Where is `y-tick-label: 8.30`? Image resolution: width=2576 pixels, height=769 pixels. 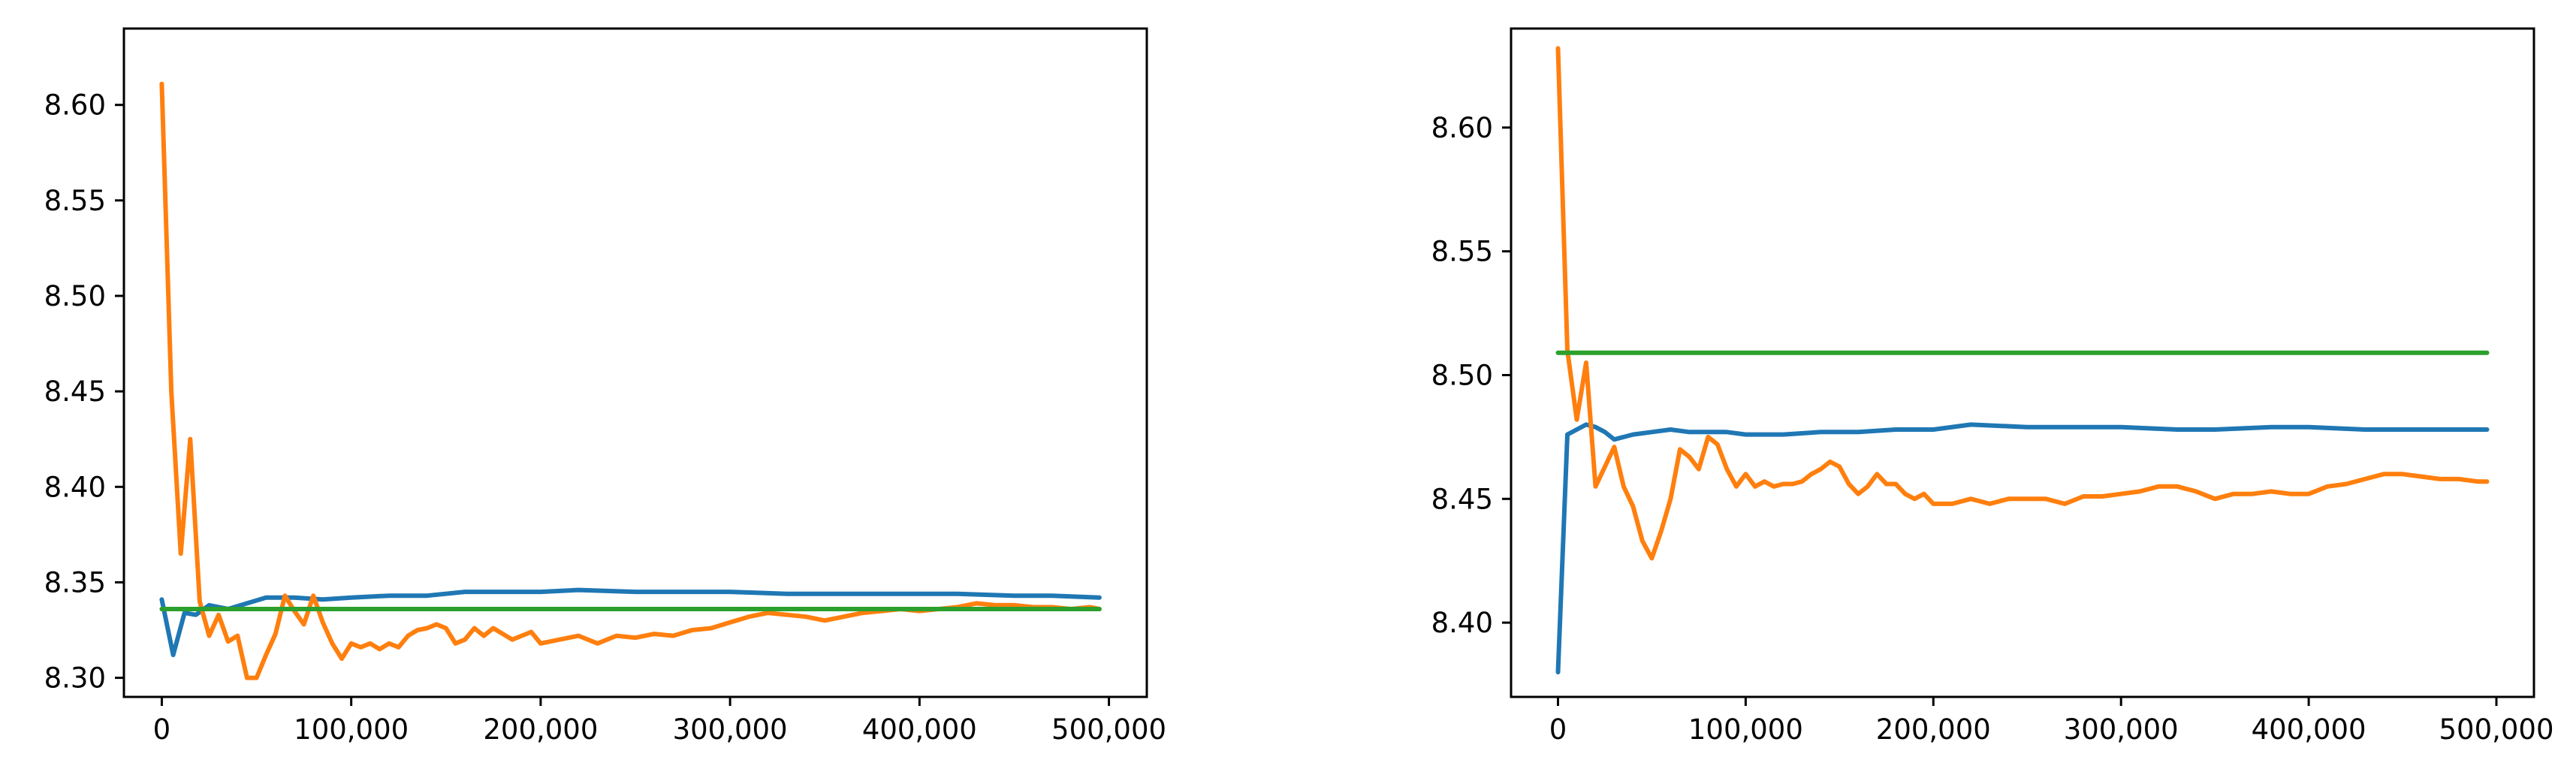 y-tick-label: 8.30 is located at coordinates (75, 678).